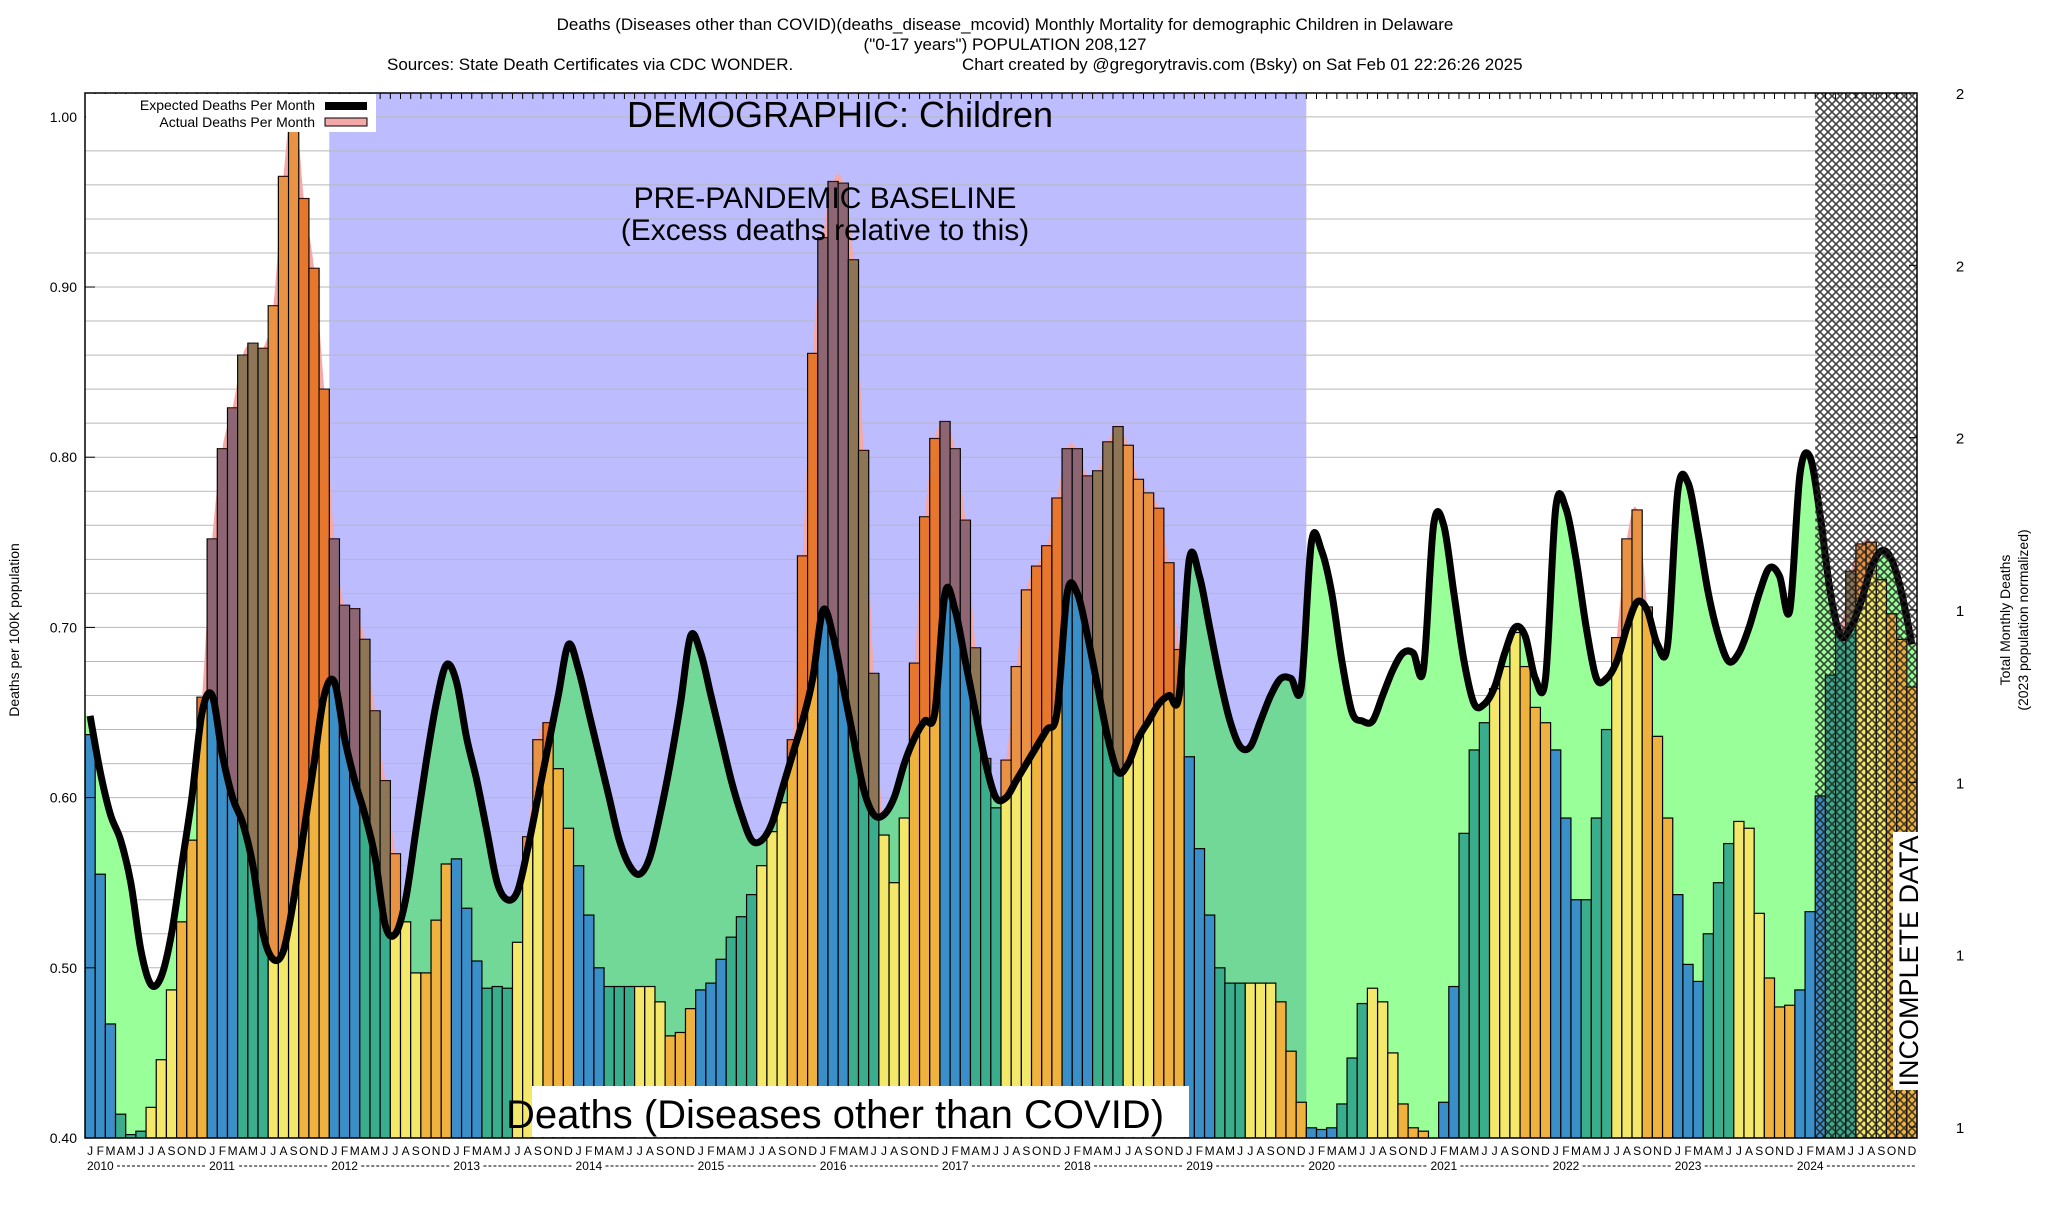  I want to click on x-tick-label-year: 2023, so click(1688, 1166).